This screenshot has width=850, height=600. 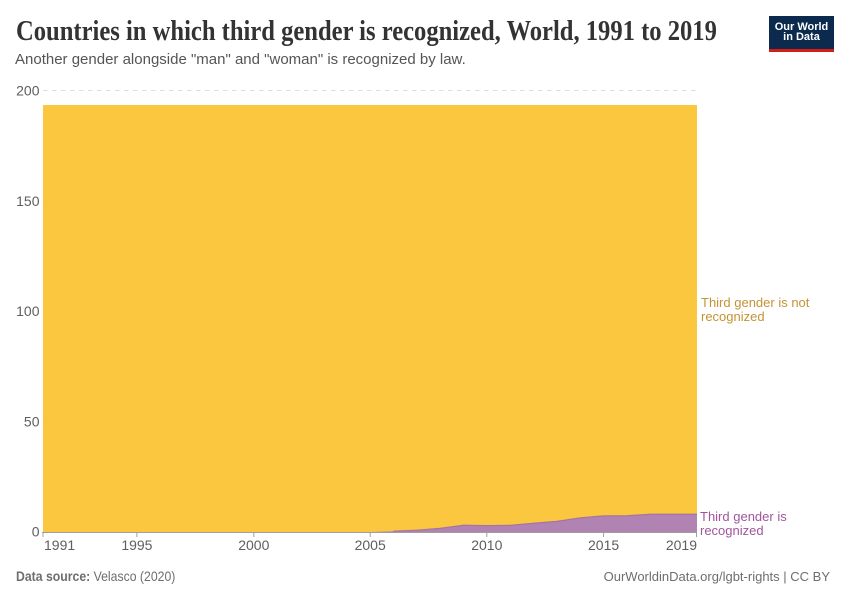 What do you see at coordinates (28, 311) in the screenshot?
I see `svg-text: 100` at bounding box center [28, 311].